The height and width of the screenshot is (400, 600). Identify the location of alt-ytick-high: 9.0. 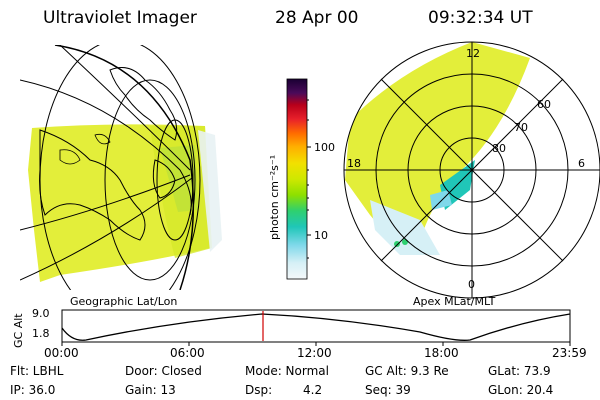
(41, 313).